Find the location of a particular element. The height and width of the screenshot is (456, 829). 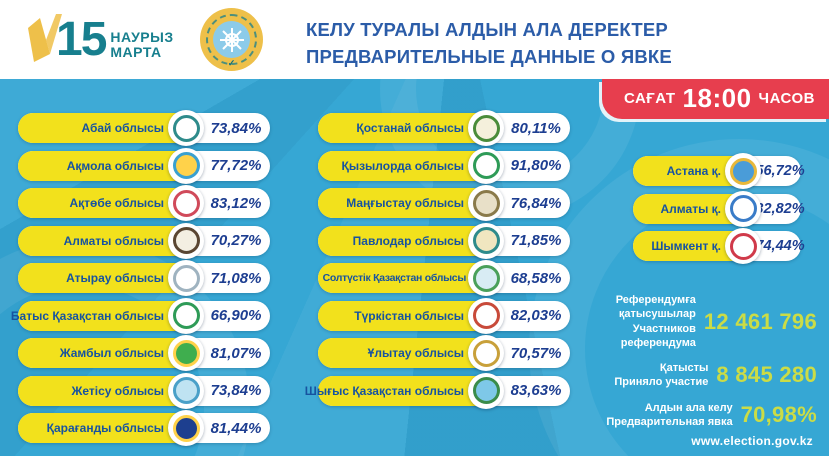

region-row: Шығыс Қазақстан облысы 83,63% is located at coordinates (437, 390).